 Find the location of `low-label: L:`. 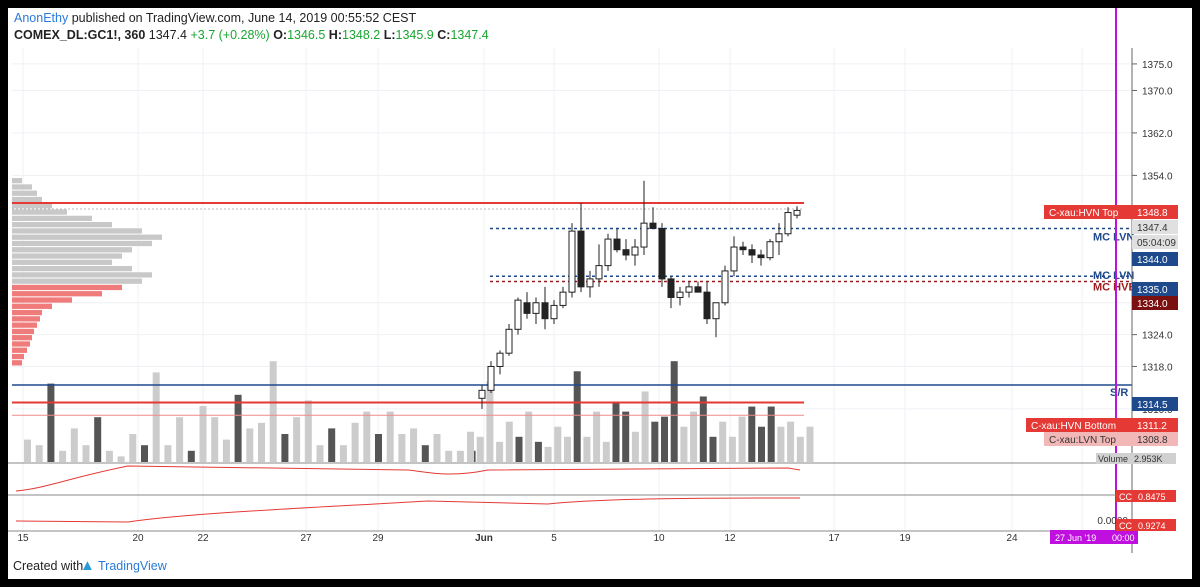

low-label: L: is located at coordinates (389, 35).